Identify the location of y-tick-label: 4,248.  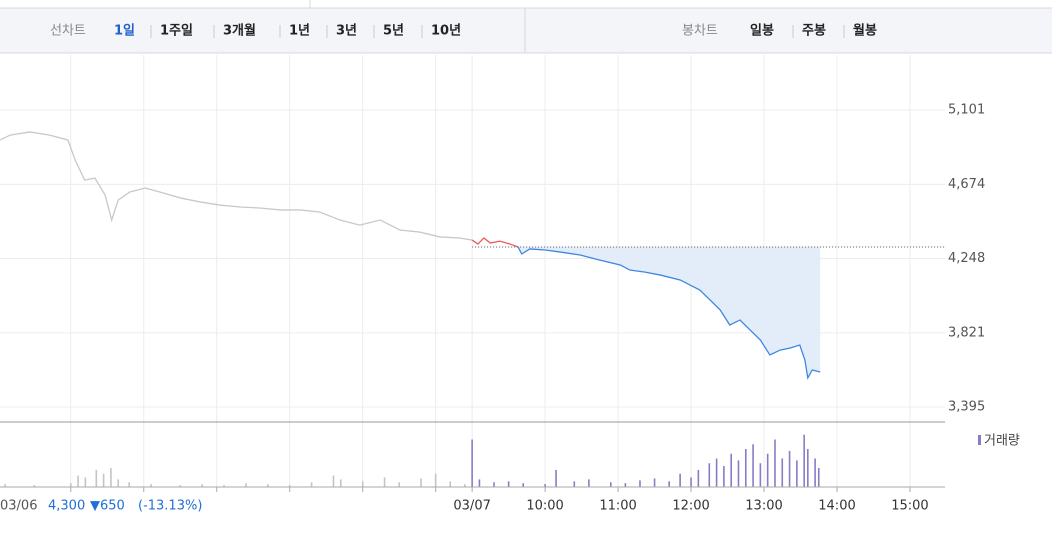
(966, 258).